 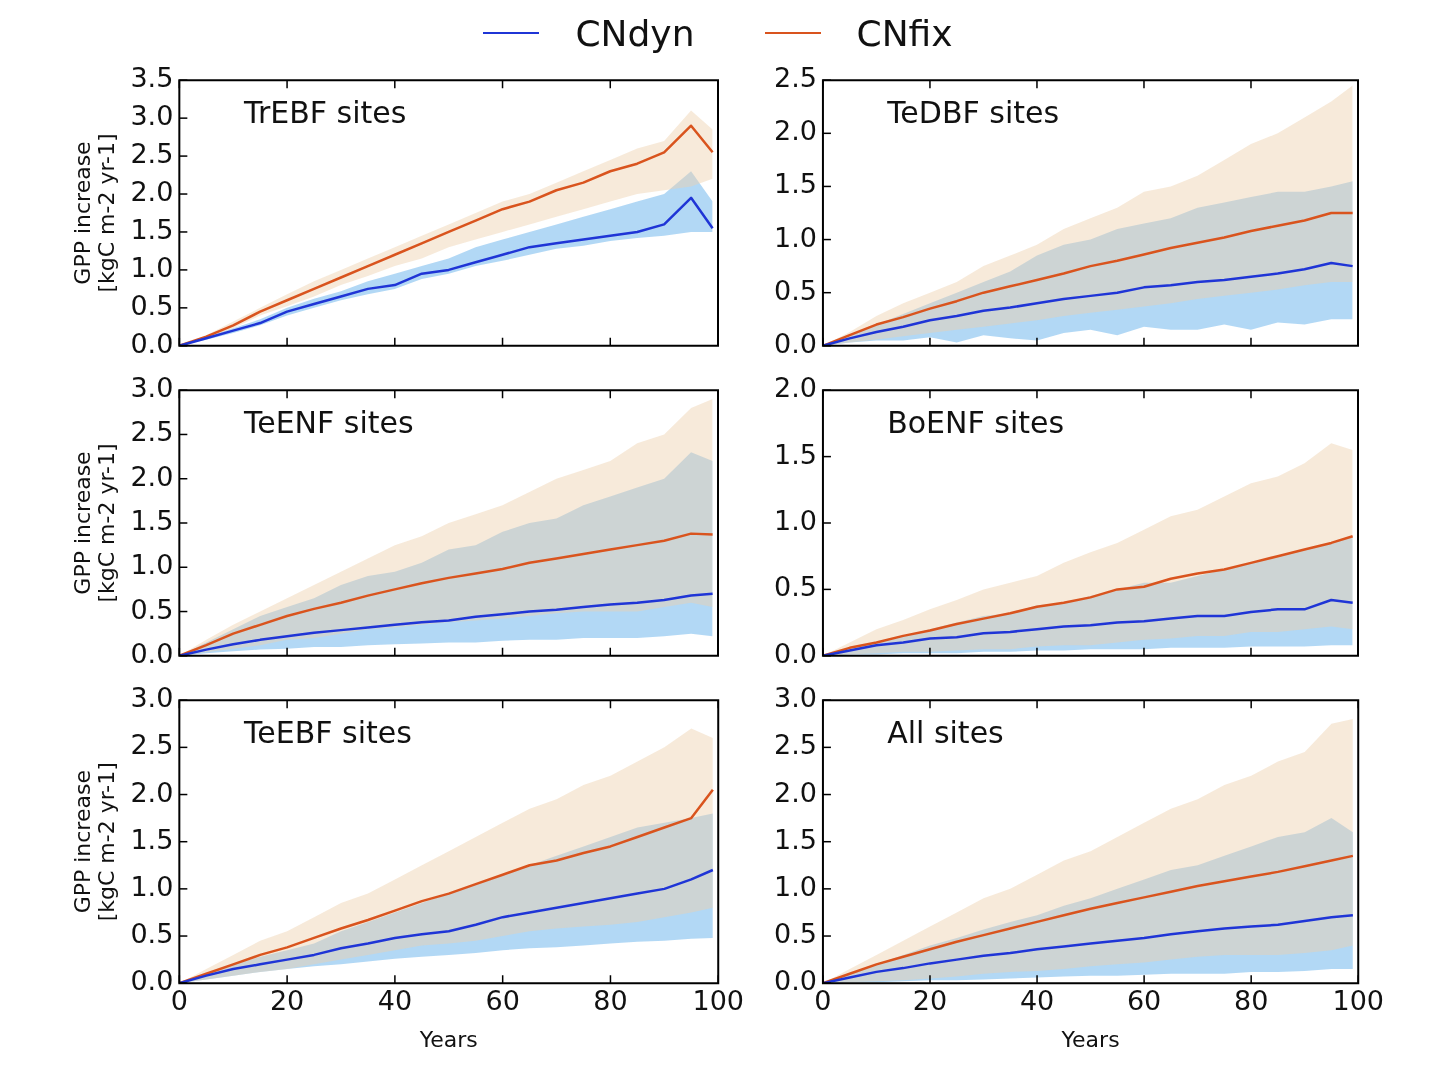 What do you see at coordinates (945, 732) in the screenshot?
I see `text: All sites` at bounding box center [945, 732].